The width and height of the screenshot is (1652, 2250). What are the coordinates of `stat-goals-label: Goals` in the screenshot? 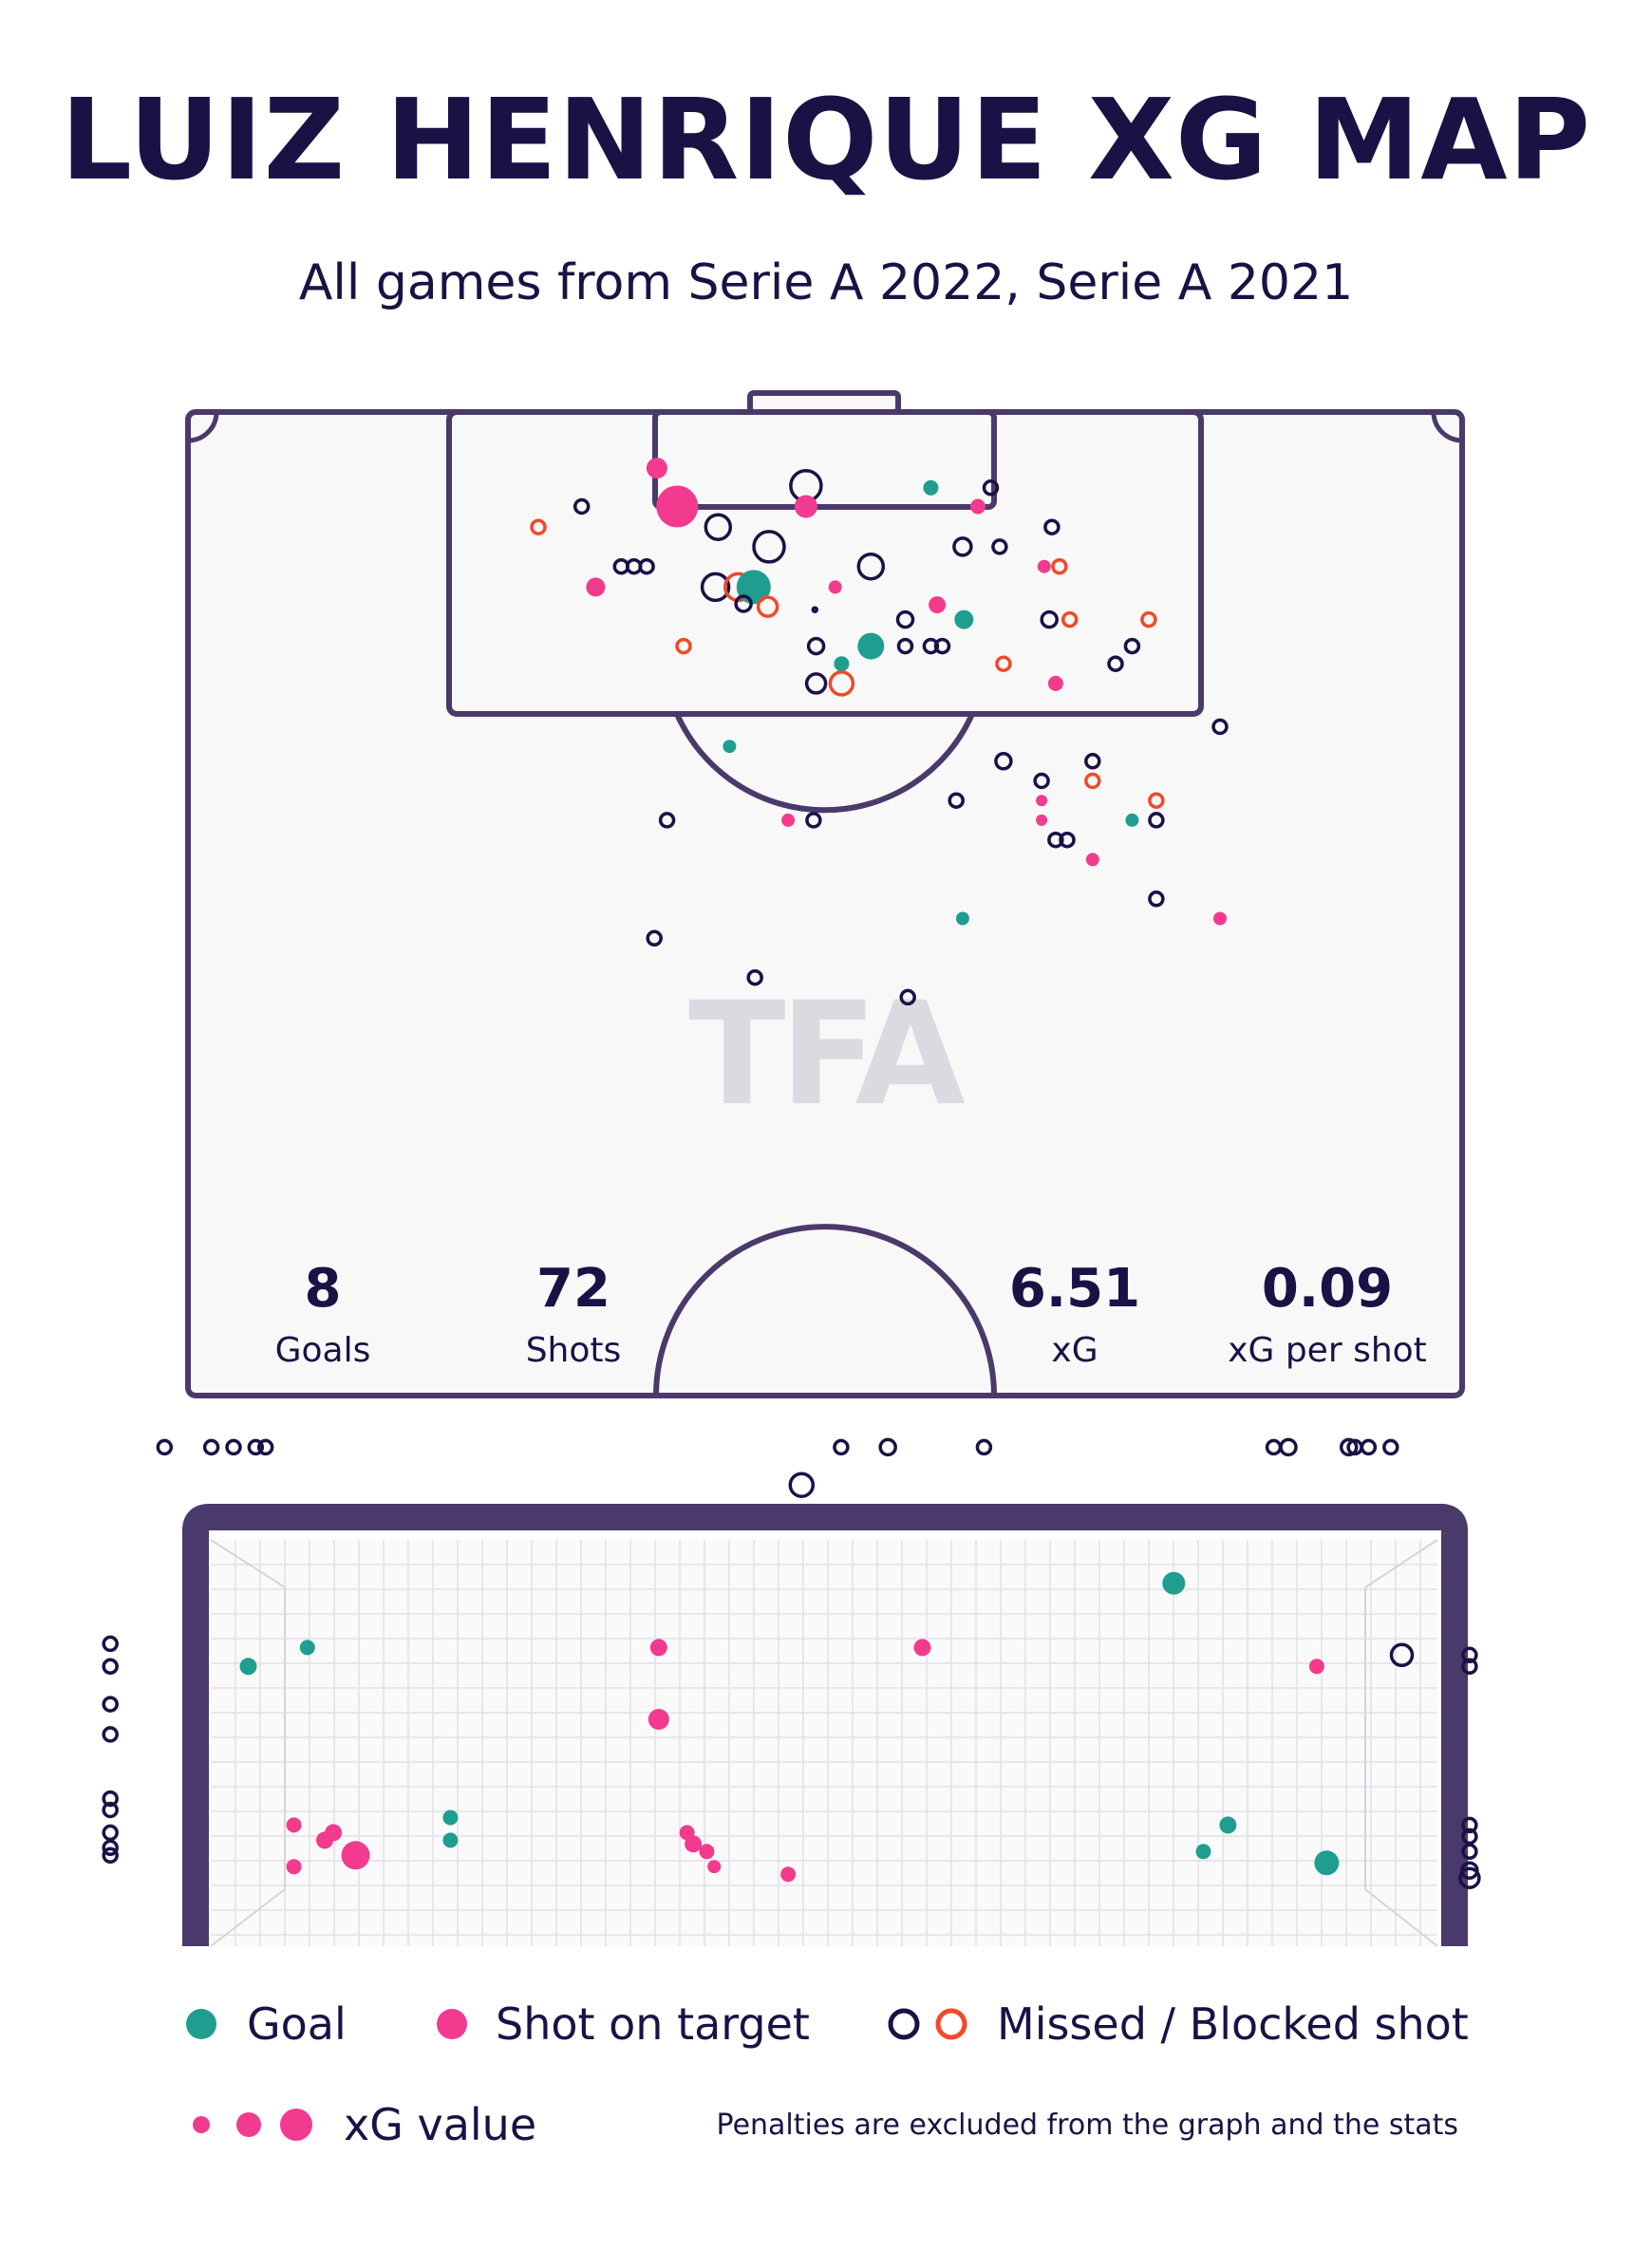 It's located at (323, 1350).